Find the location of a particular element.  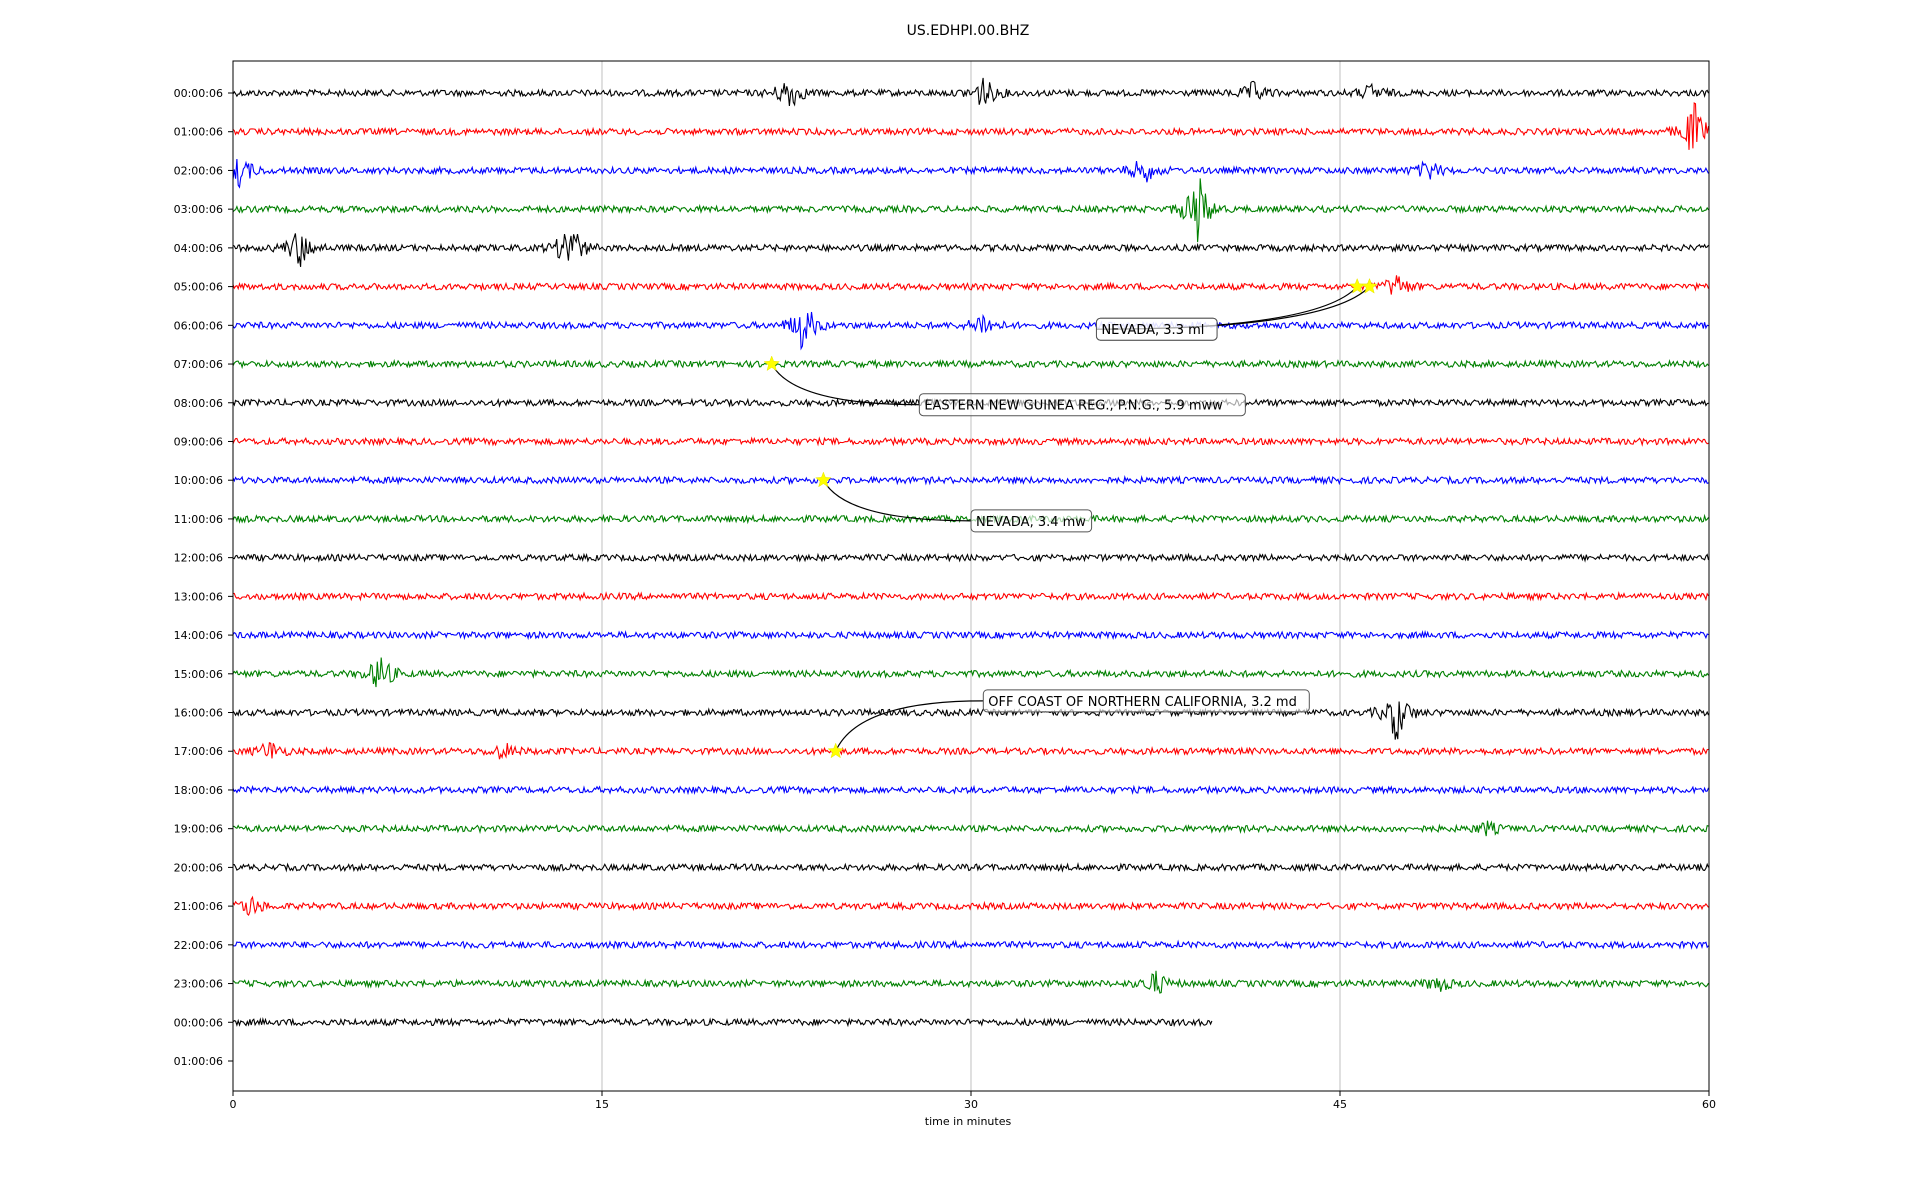

row-time-label: 08:00:06 is located at coordinates (198, 403).